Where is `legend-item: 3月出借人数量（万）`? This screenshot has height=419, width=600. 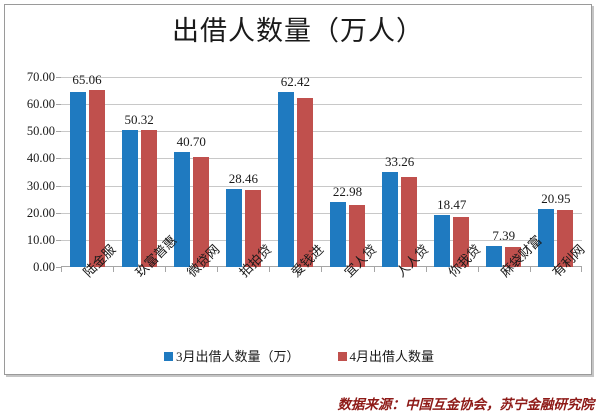
legend-item: 3月出借人数量（万） is located at coordinates (231, 356).